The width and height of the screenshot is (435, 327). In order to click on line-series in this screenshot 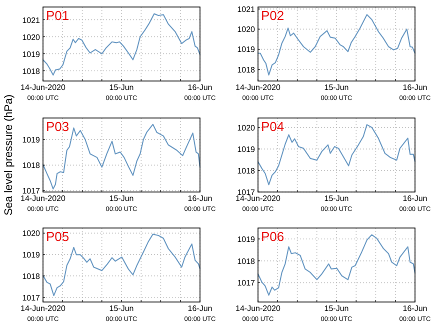, I will do `click(121, 265)`.